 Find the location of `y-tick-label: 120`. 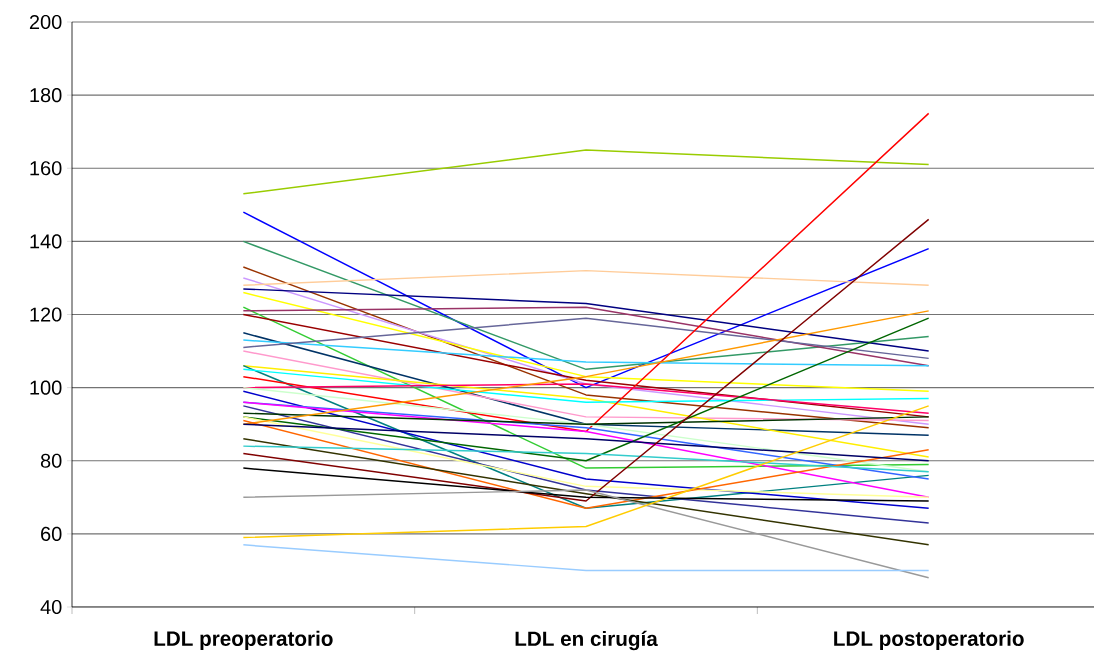

y-tick-label: 120 is located at coordinates (46, 314).